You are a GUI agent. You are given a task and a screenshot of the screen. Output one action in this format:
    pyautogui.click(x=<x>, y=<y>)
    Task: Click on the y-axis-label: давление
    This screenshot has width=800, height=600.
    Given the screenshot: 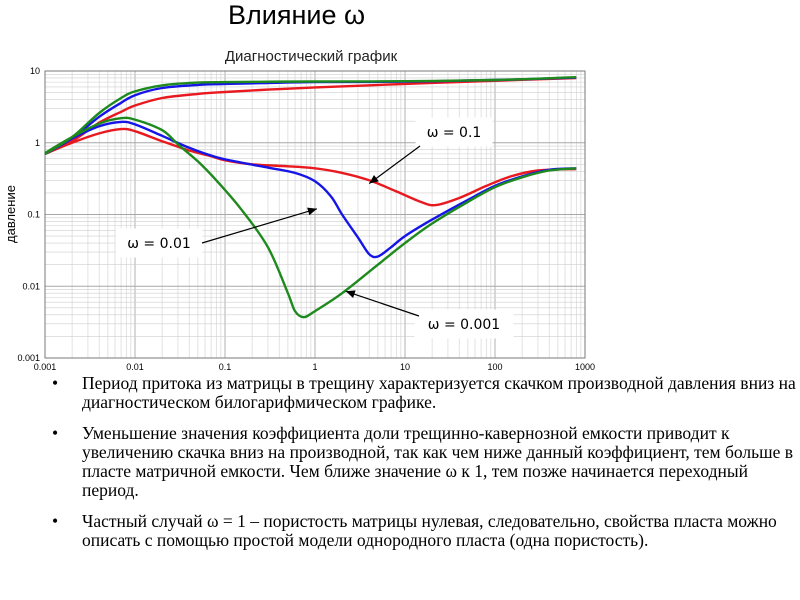 What is the action you would take?
    pyautogui.click(x=10, y=214)
    